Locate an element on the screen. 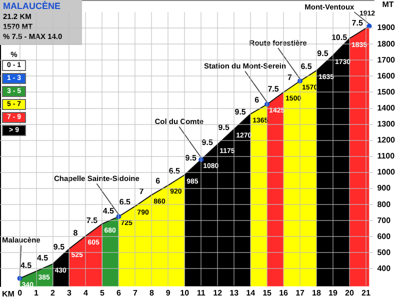 This screenshot has height=300, width=400. x-tick-label: 0 is located at coordinates (20, 293).